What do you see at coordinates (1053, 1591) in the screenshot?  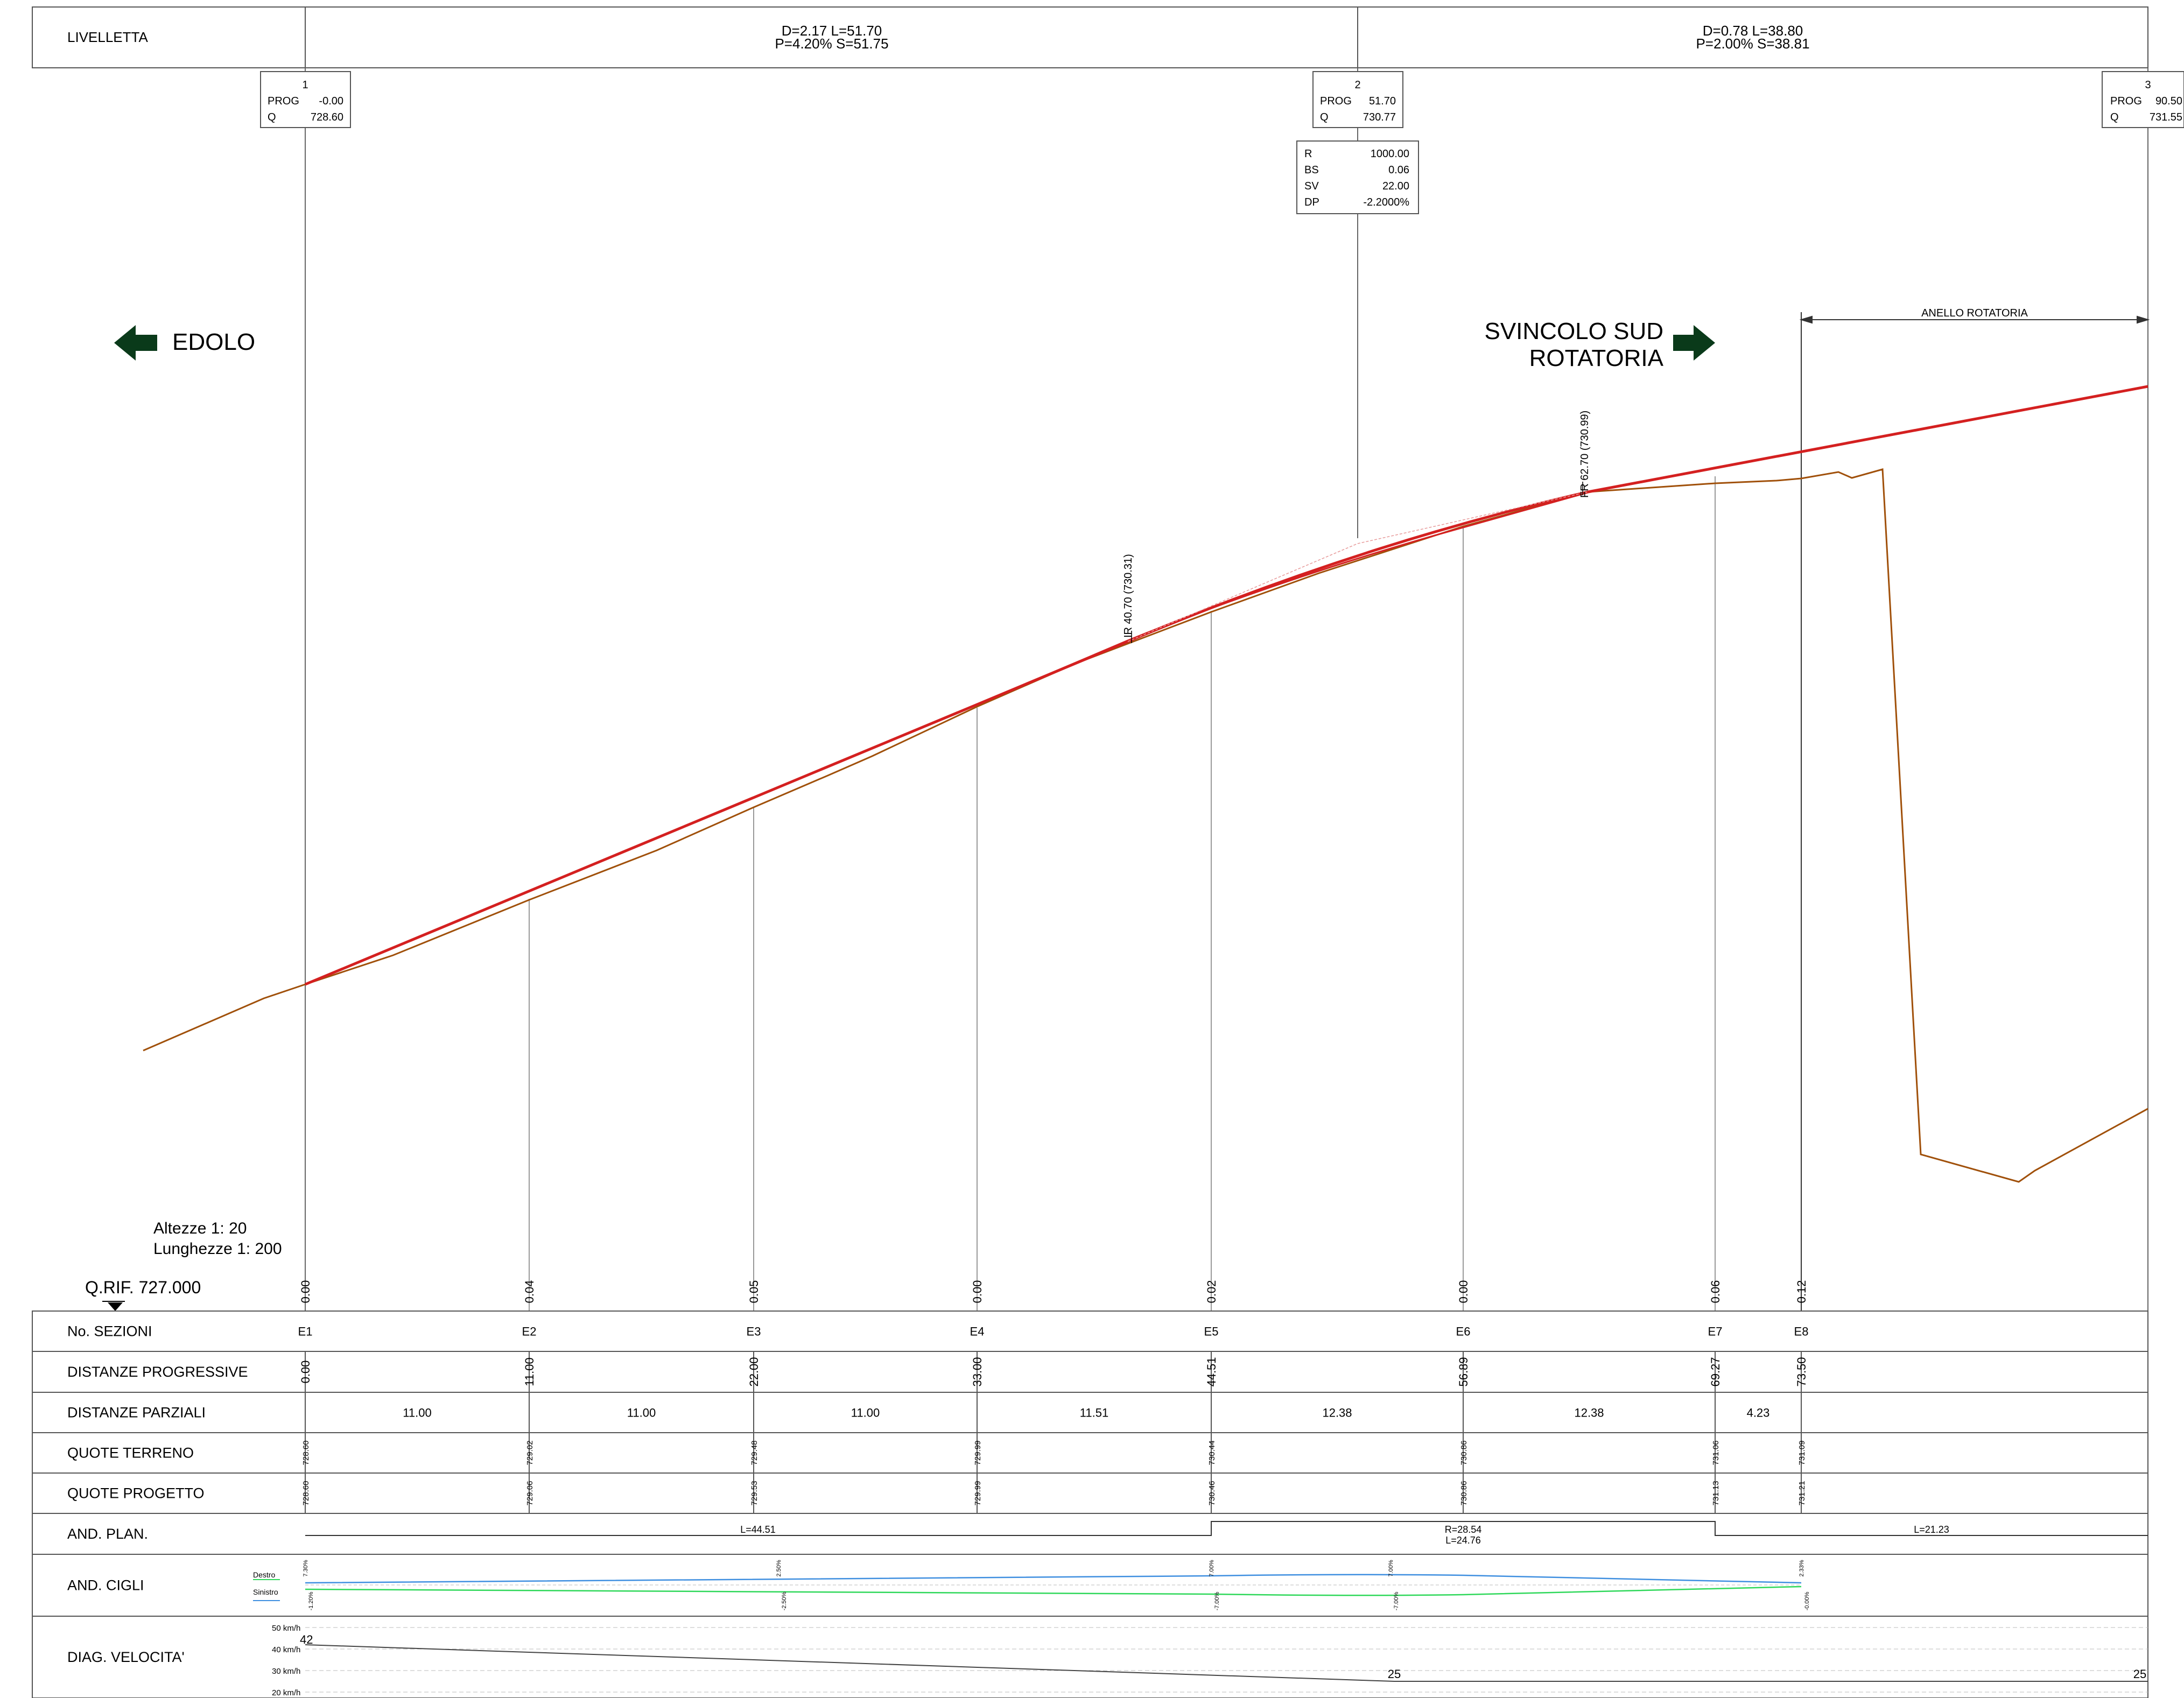 I see `cigli-sinistro-line` at bounding box center [1053, 1591].